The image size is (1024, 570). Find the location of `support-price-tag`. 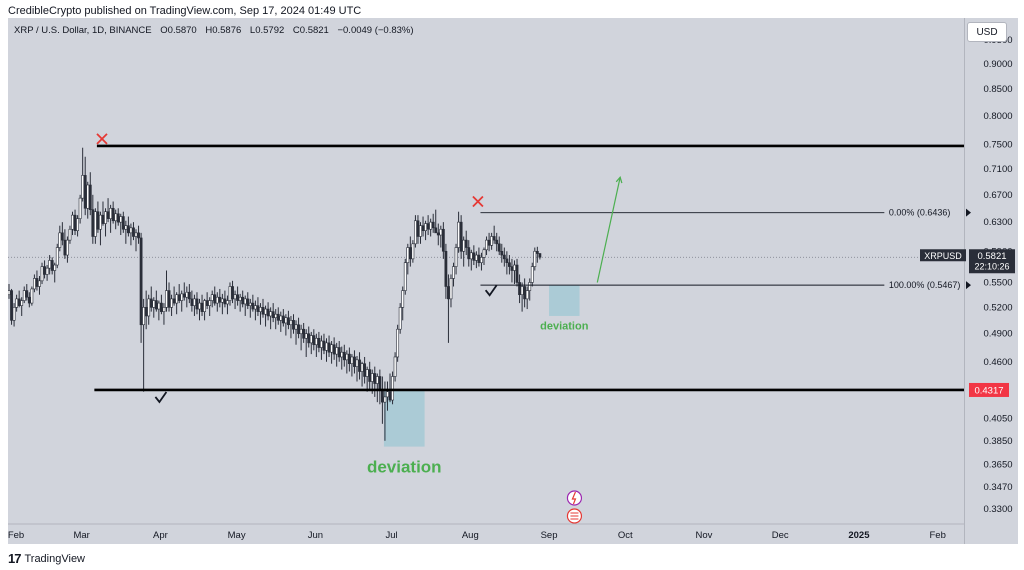

support-price-tag is located at coordinates (989, 389).